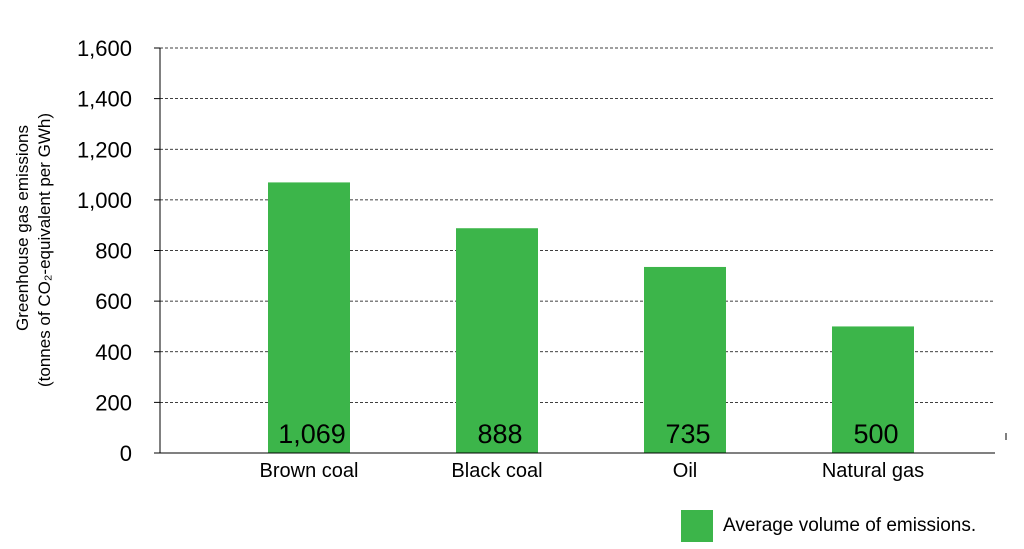 The height and width of the screenshot is (549, 1024). I want to click on data-label: 1,069, so click(312, 434).